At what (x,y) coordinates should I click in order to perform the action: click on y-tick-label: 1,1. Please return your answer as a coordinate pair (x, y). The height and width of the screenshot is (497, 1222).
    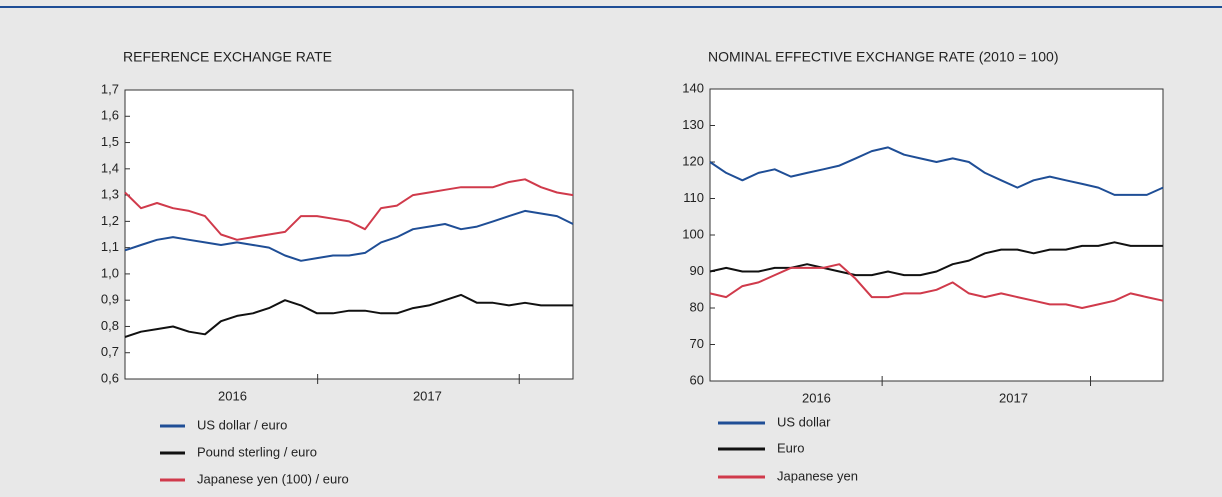
    Looking at the image, I should click on (110, 246).